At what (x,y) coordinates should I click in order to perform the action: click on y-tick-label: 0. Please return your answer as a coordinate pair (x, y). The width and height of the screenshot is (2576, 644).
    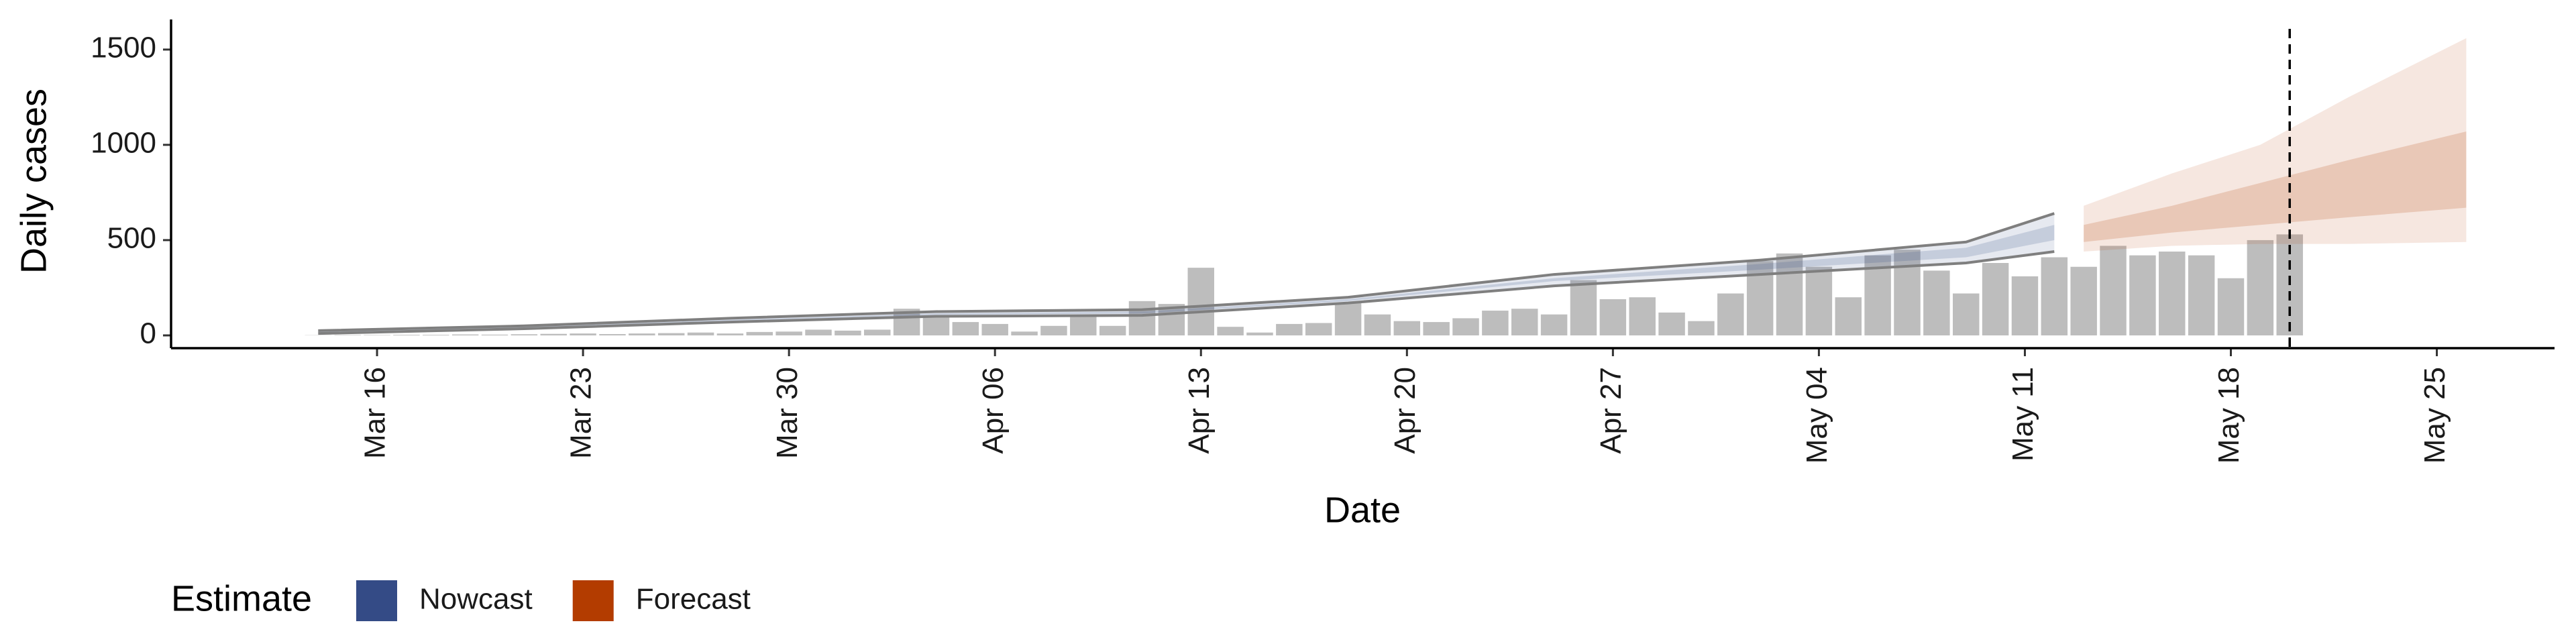
    Looking at the image, I should click on (148, 333).